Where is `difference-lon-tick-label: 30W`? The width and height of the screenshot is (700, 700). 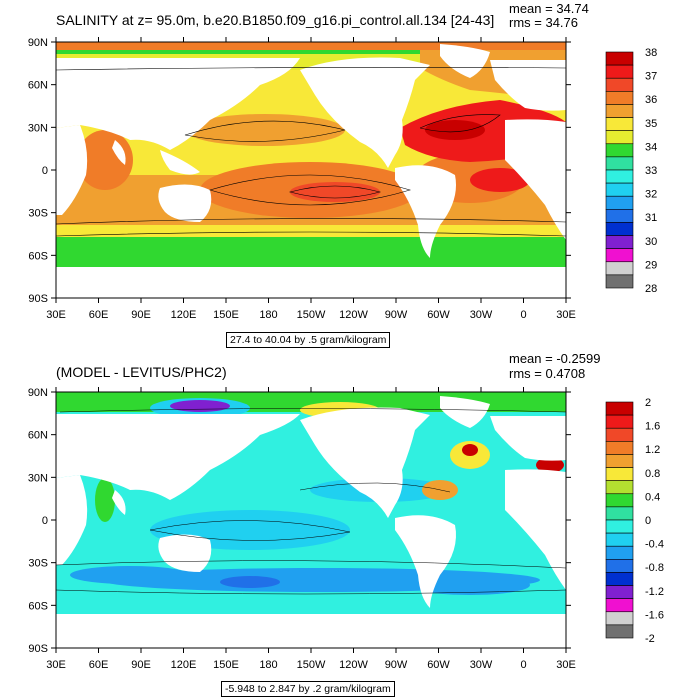 difference-lon-tick-label: 30W is located at coordinates (481, 665).